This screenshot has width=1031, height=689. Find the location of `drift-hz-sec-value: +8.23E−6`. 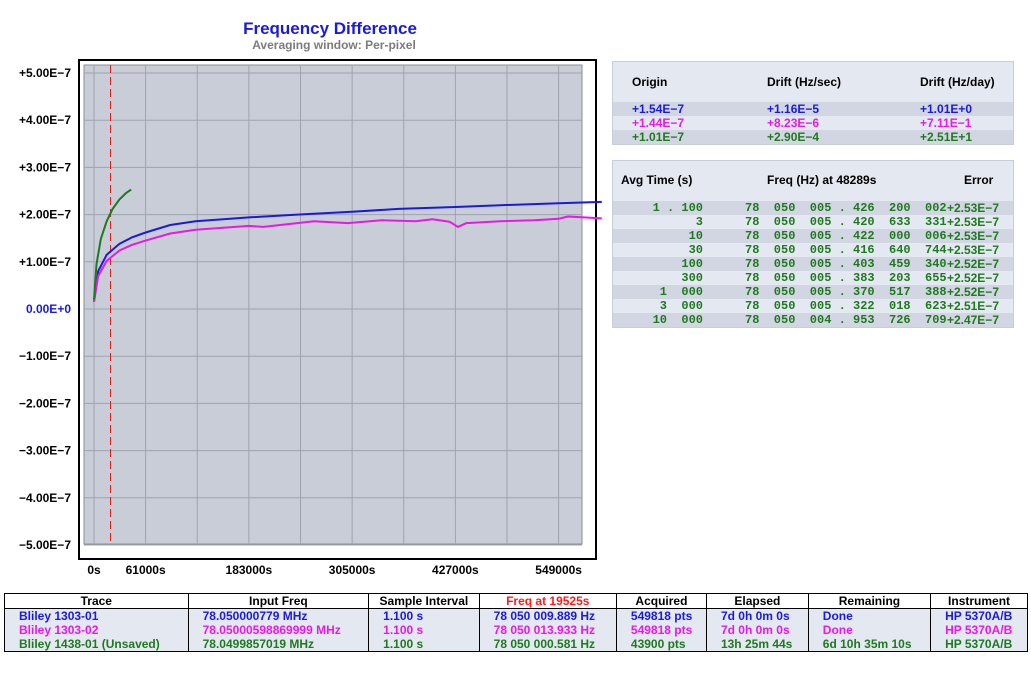

drift-hz-sec-value: +8.23E−6 is located at coordinates (793, 123).